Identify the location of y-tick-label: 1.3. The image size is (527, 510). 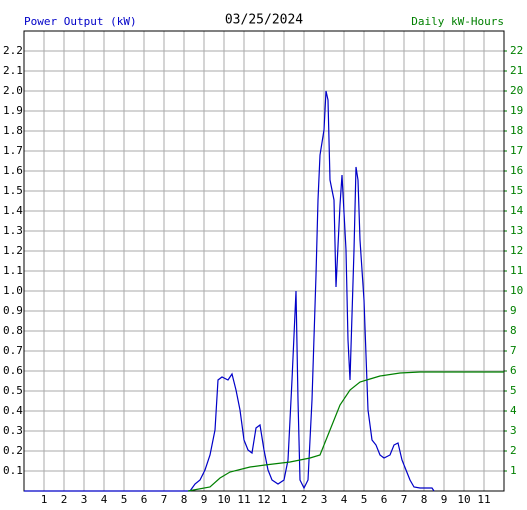
(13, 230).